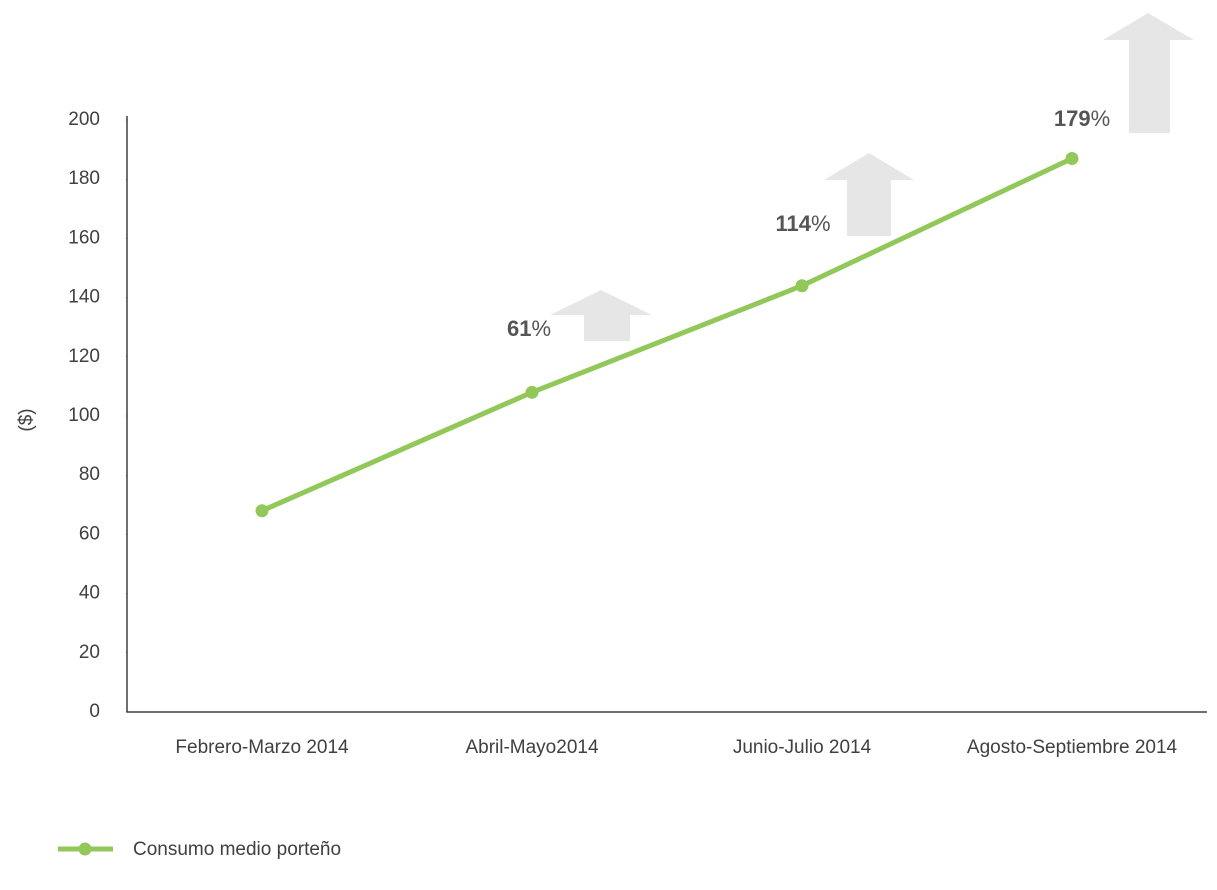 The image size is (1217, 890). What do you see at coordinates (89, 533) in the screenshot?
I see `y-tick-label: 60` at bounding box center [89, 533].